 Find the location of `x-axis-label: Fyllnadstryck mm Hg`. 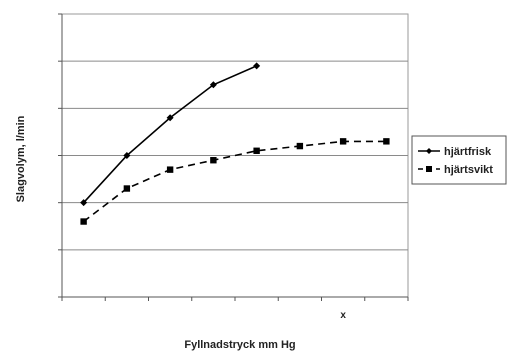

x-axis-label: Fyllnadstryck mm Hg is located at coordinates (239, 345).